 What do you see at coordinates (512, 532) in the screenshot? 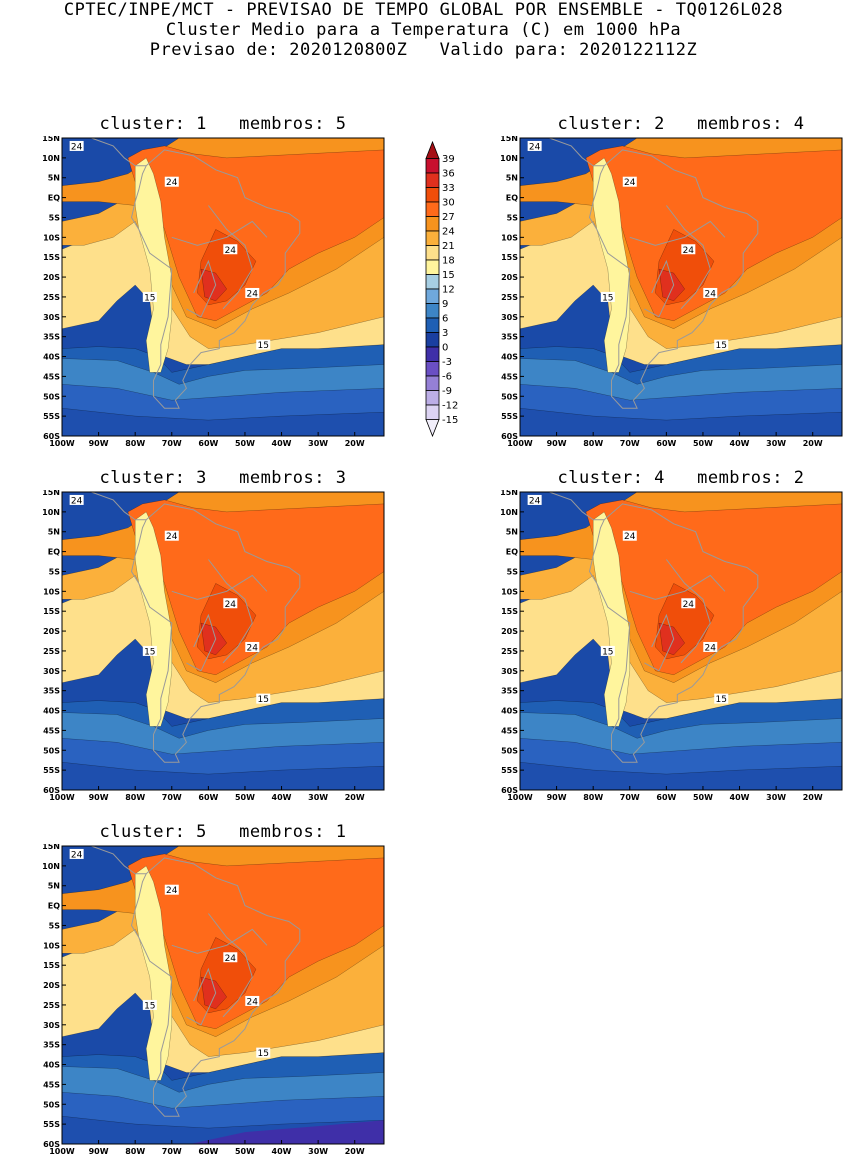
I see `lat-label-2: 5N` at bounding box center [512, 532].